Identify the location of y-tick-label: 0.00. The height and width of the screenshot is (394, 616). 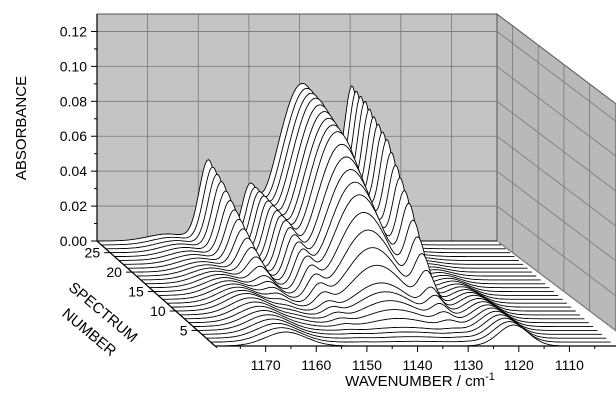
(73, 241).